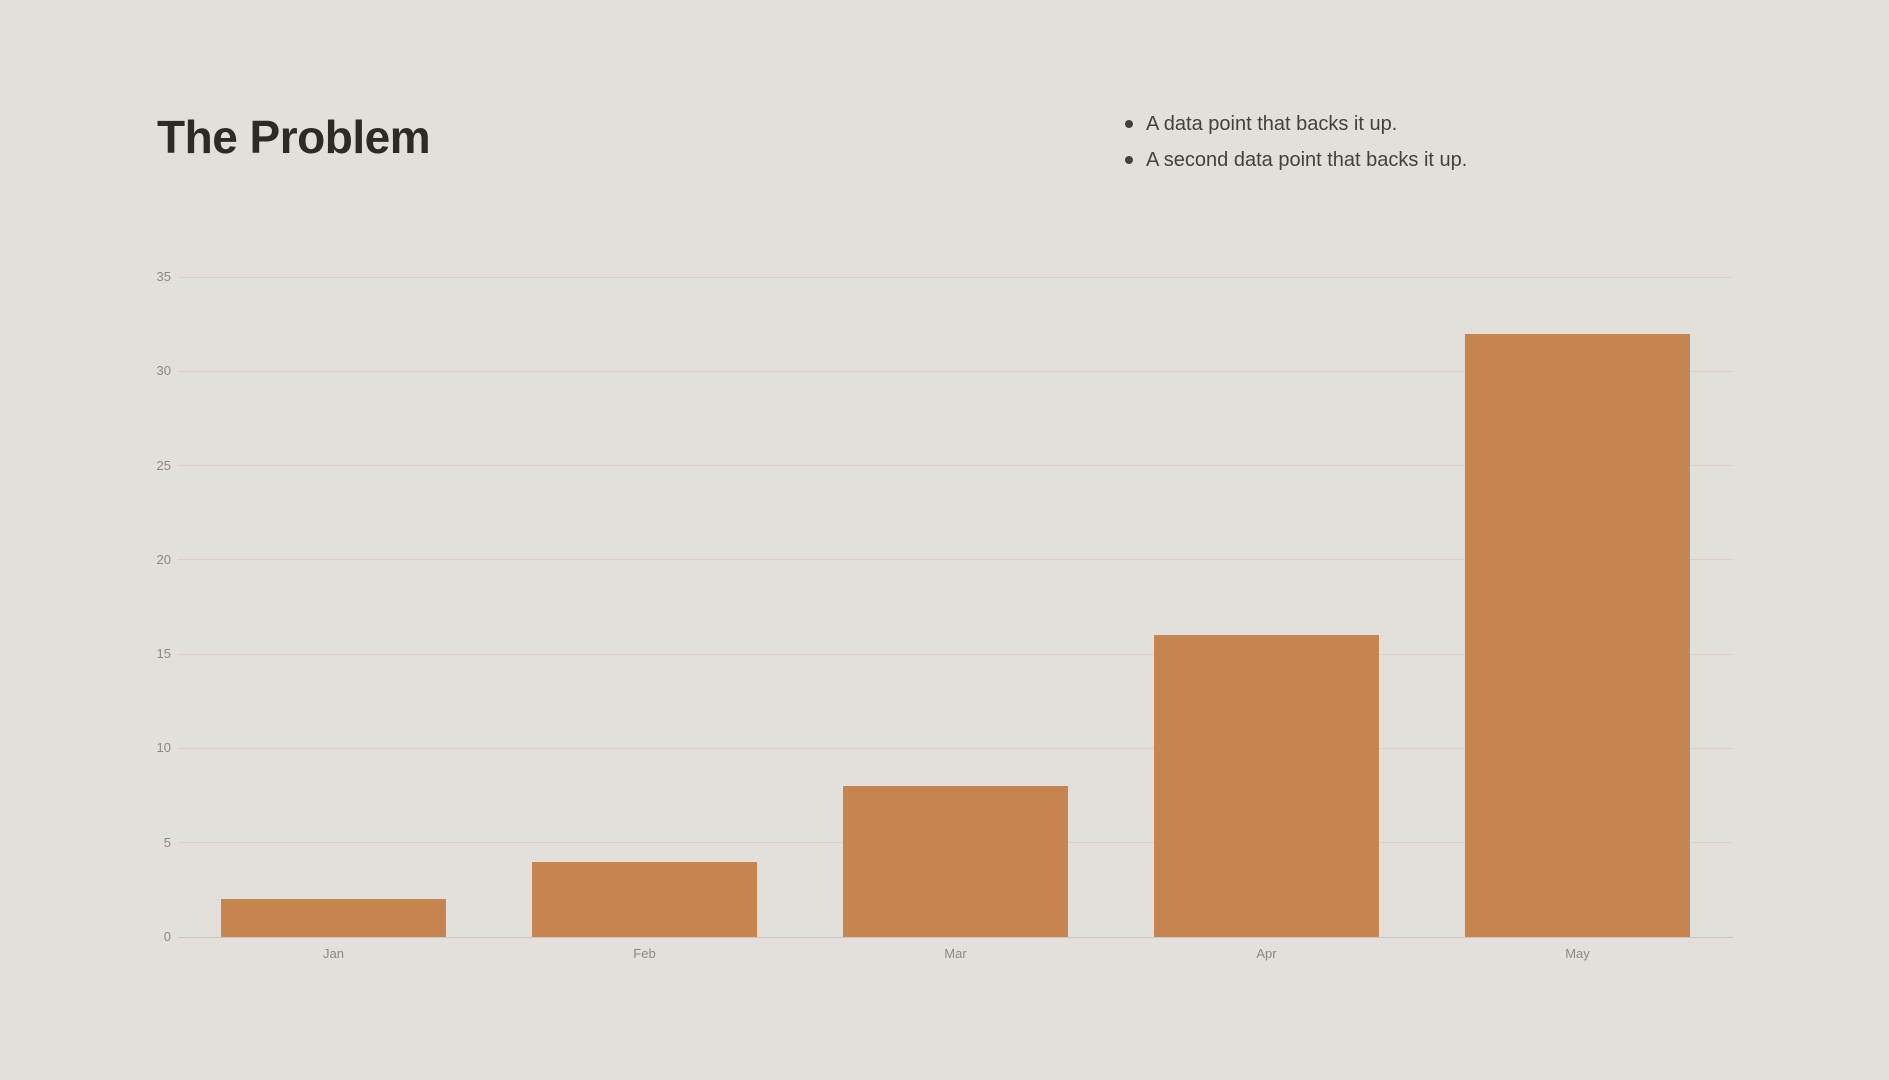 The image size is (1889, 1080). What do you see at coordinates (955, 953) in the screenshot?
I see `x-axis-label-mar: Mar` at bounding box center [955, 953].